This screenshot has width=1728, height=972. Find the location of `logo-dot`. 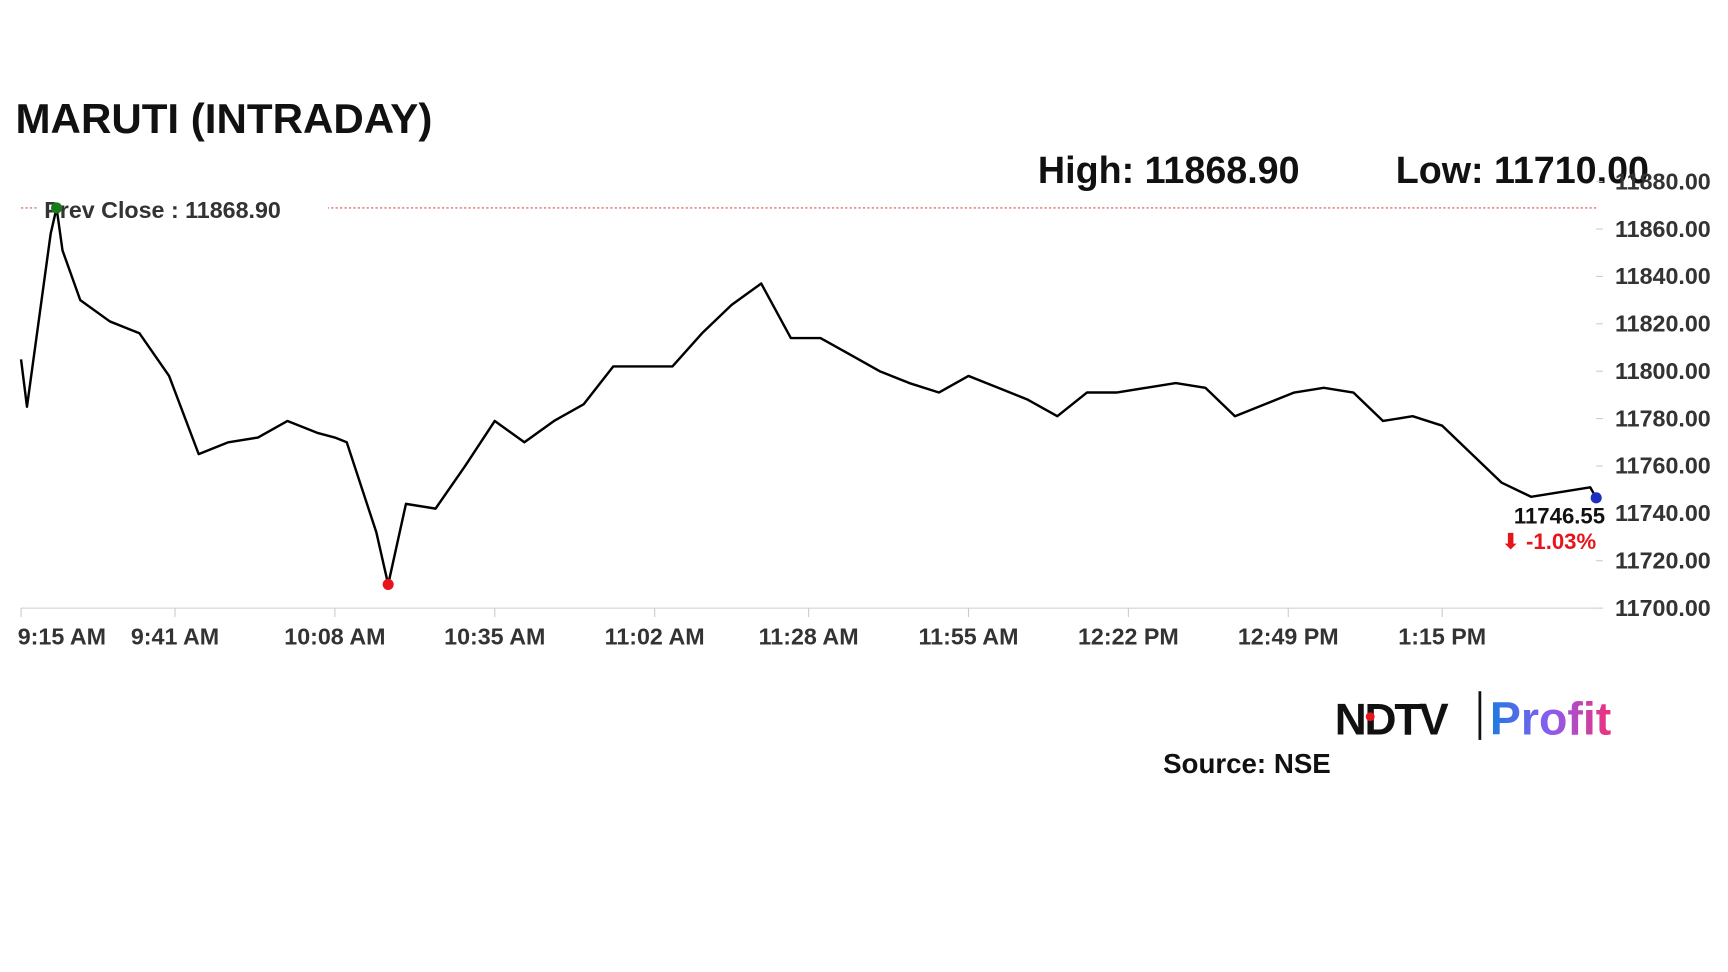

logo-dot is located at coordinates (1370, 717).